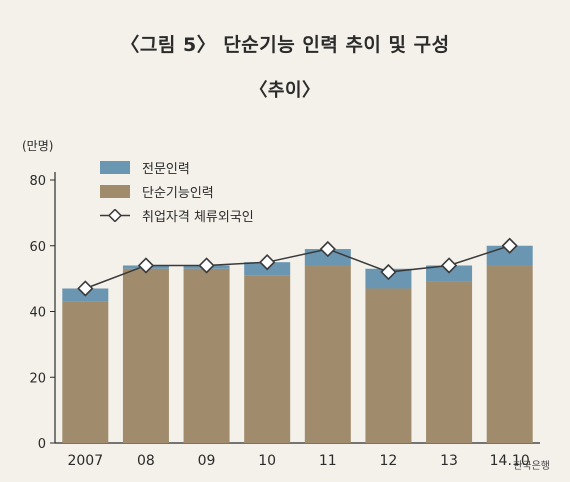 The width and height of the screenshot is (570, 482). What do you see at coordinates (85, 461) in the screenshot?
I see `x-tick-label: 2007` at bounding box center [85, 461].